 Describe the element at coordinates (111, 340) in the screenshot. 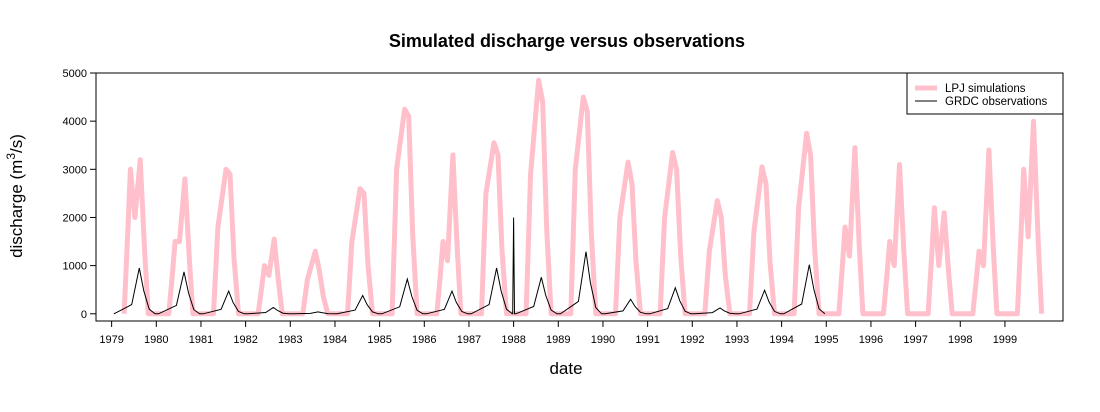

I see `x-tick-label: 1979` at that location.